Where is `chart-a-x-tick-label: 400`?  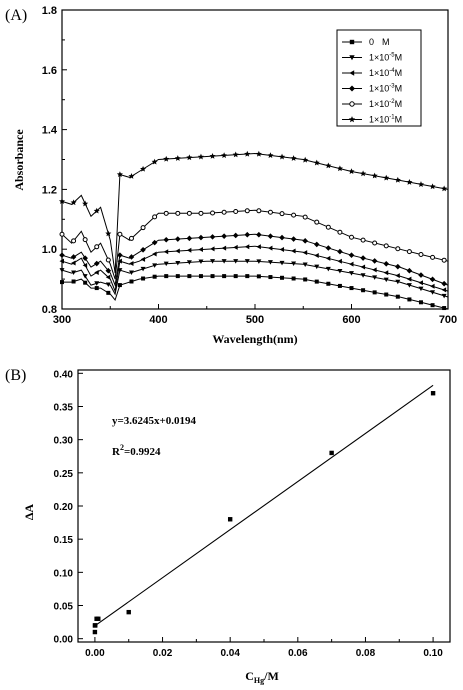
chart-a-x-tick-label: 400 is located at coordinates (158, 320).